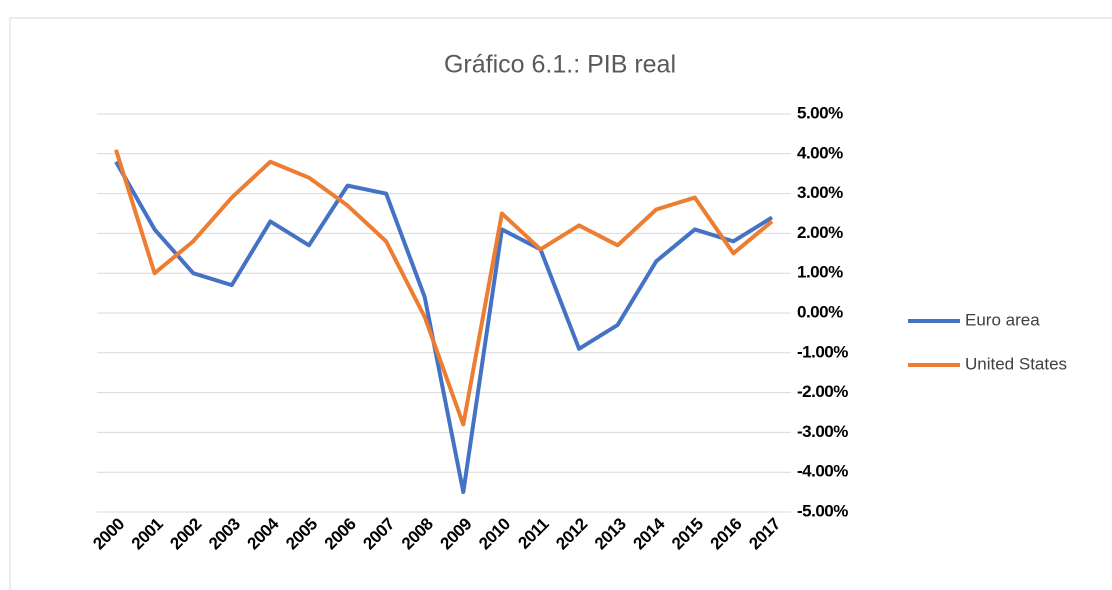 The image size is (1112, 590). Describe the element at coordinates (820, 311) in the screenshot. I see `y-tick-label: 0.00%` at that location.